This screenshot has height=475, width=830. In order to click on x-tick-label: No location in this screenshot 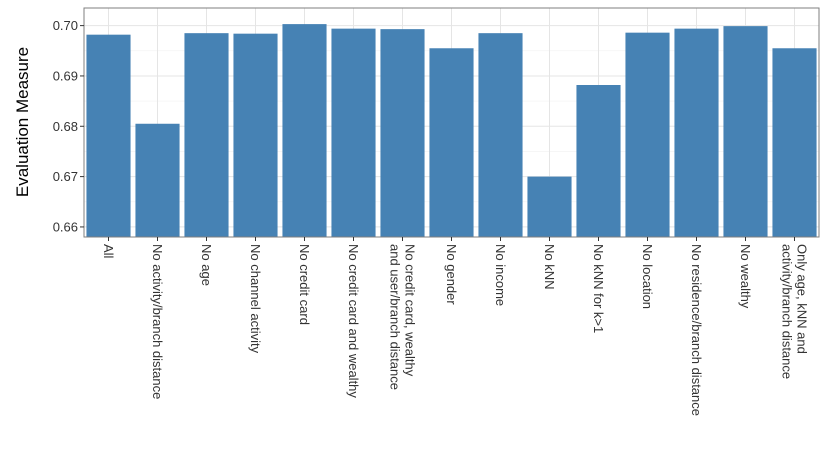, I will do `click(647, 276)`.